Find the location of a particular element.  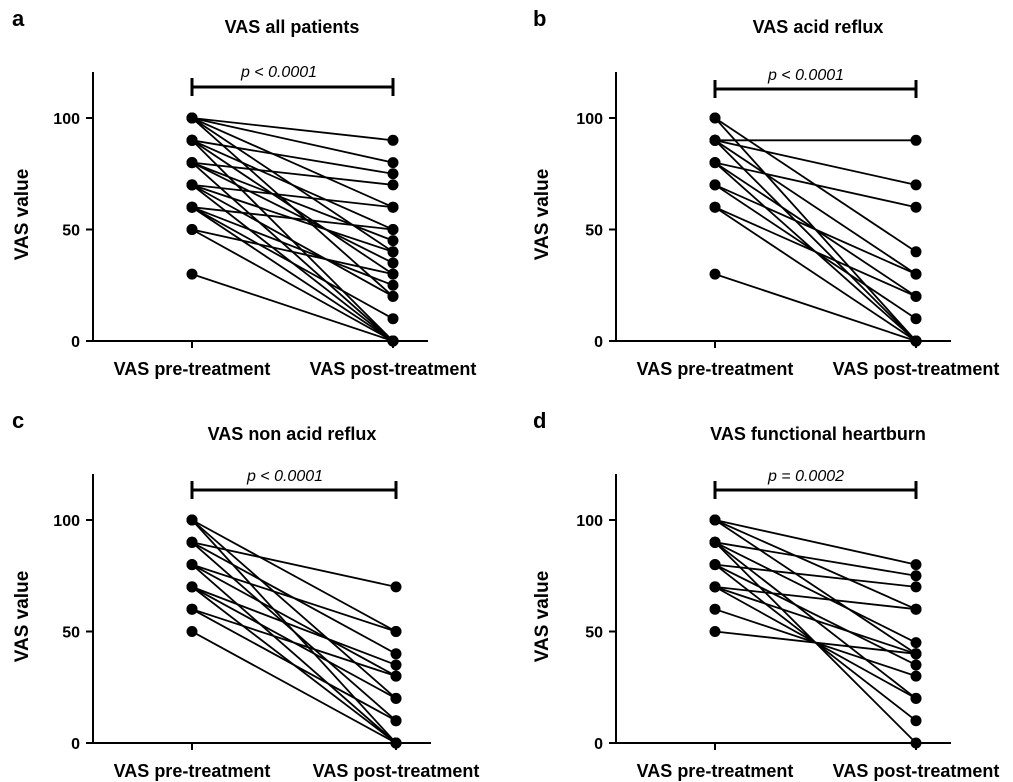

p-value-label: p = 0.0002 is located at coordinates (805, 476).